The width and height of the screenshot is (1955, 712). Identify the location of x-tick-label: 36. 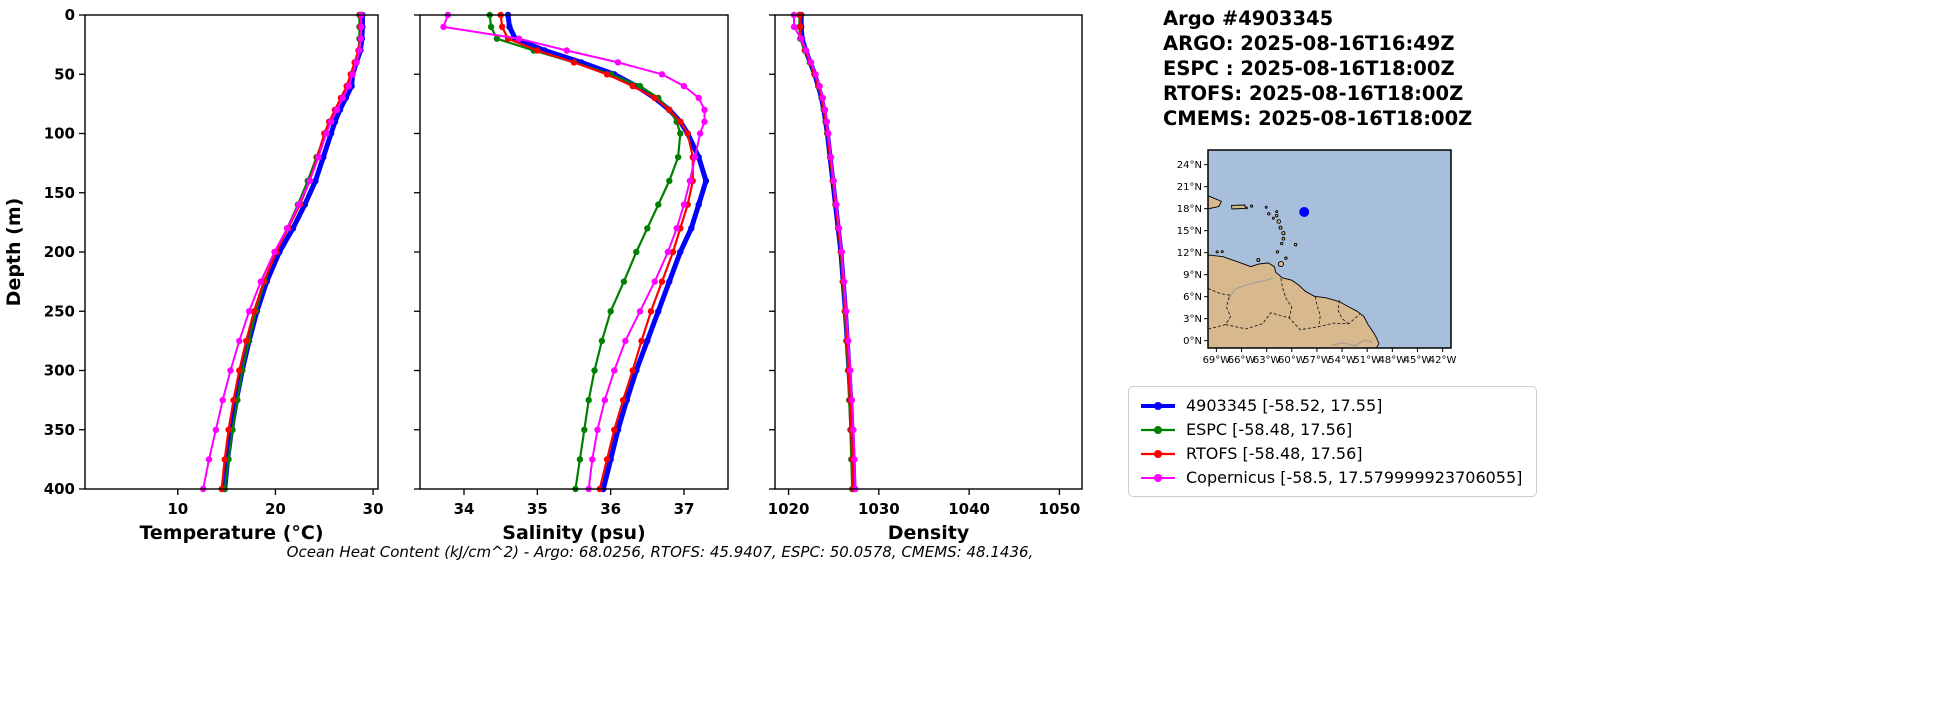
(610, 509).